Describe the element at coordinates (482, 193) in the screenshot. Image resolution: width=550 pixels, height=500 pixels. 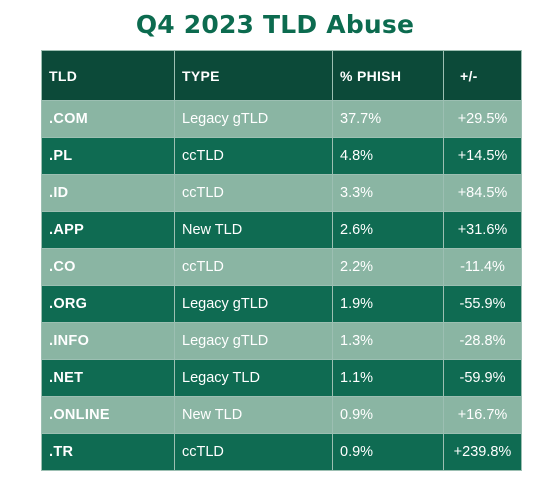
I see `cell-change: +84.5%` at that location.